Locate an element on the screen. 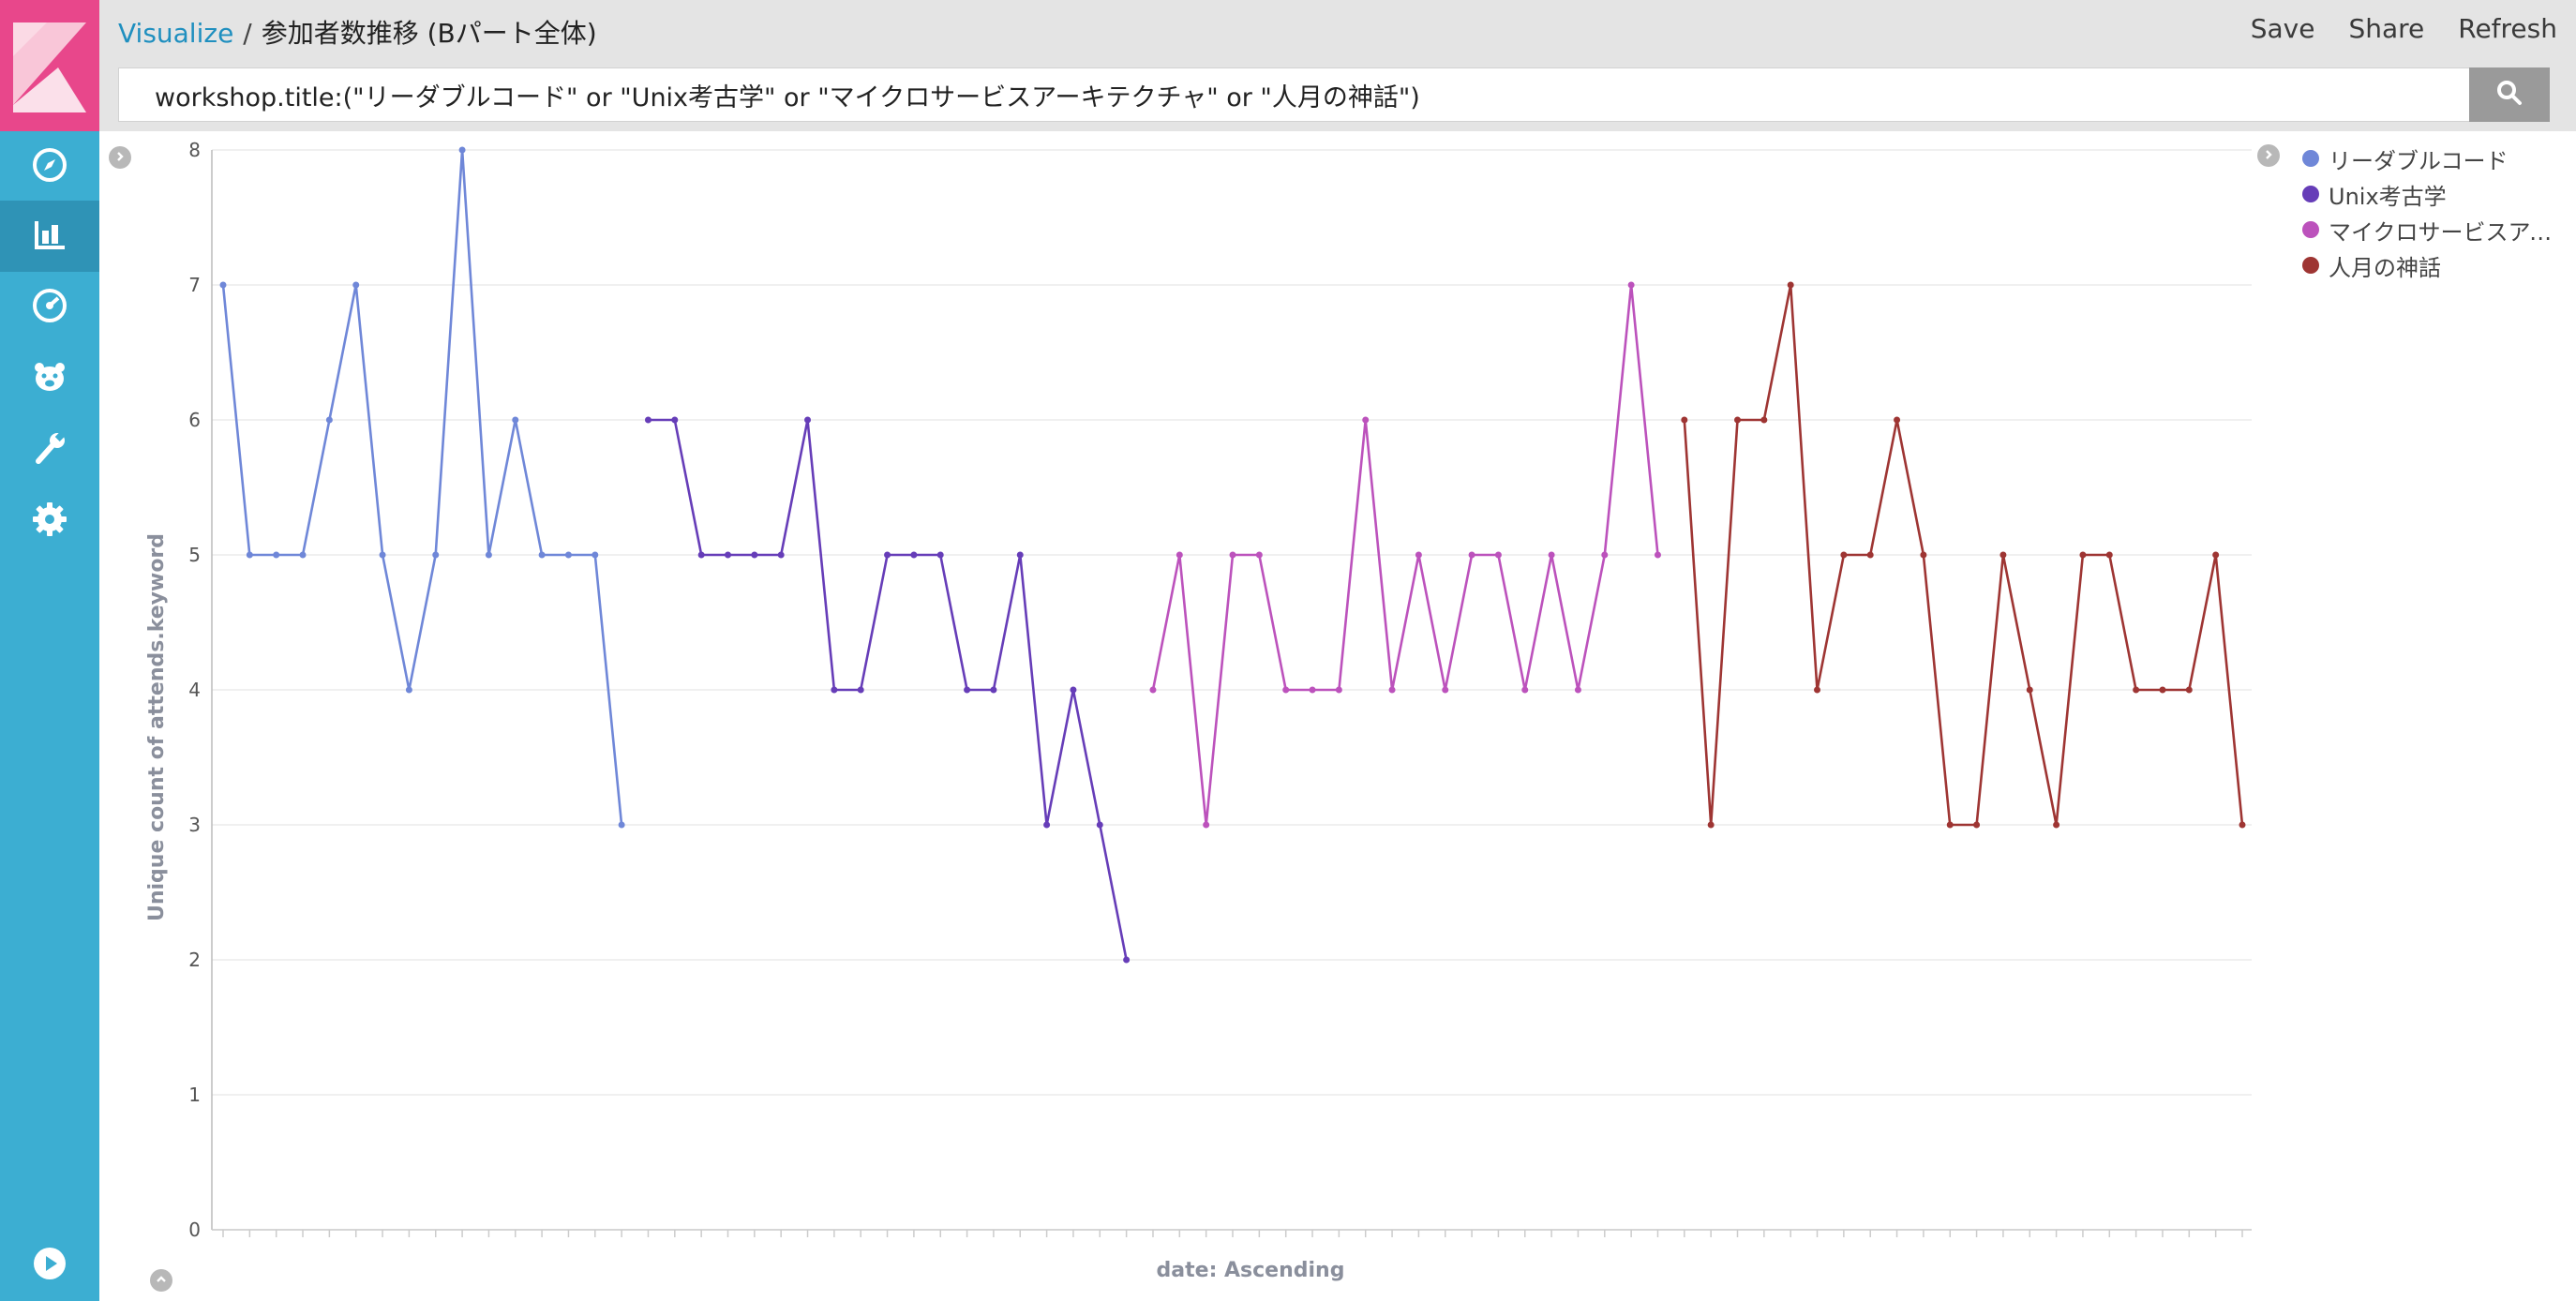 This screenshot has width=2576, height=1301. y-tick-label: 3 is located at coordinates (194, 825).